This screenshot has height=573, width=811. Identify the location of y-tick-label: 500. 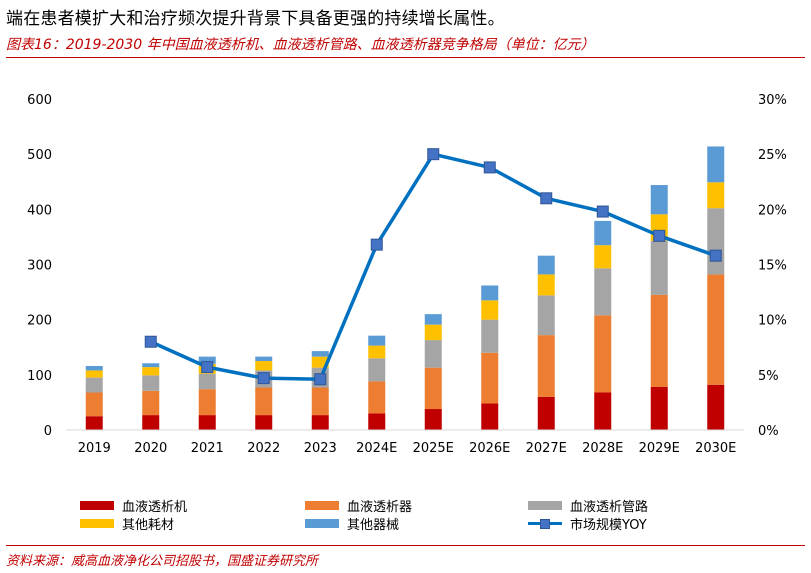
(39, 155).